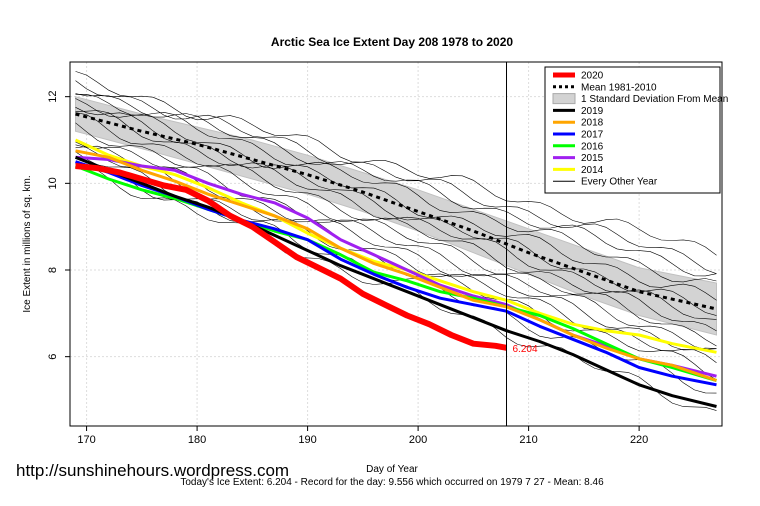 The image size is (760, 506). Describe the element at coordinates (592, 135) in the screenshot. I see `legend-label: 2017` at that location.